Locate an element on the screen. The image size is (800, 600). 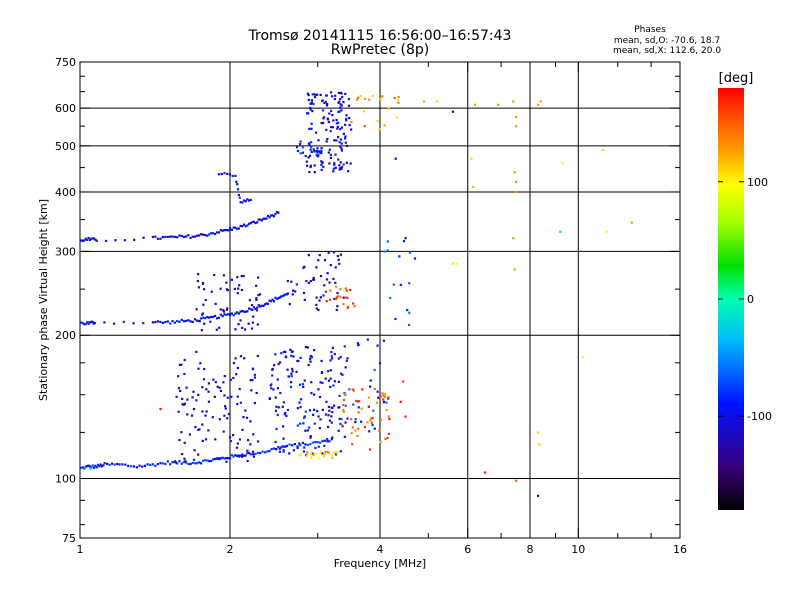
chart-subtitle: RwPretec (8p) is located at coordinates (380, 50).